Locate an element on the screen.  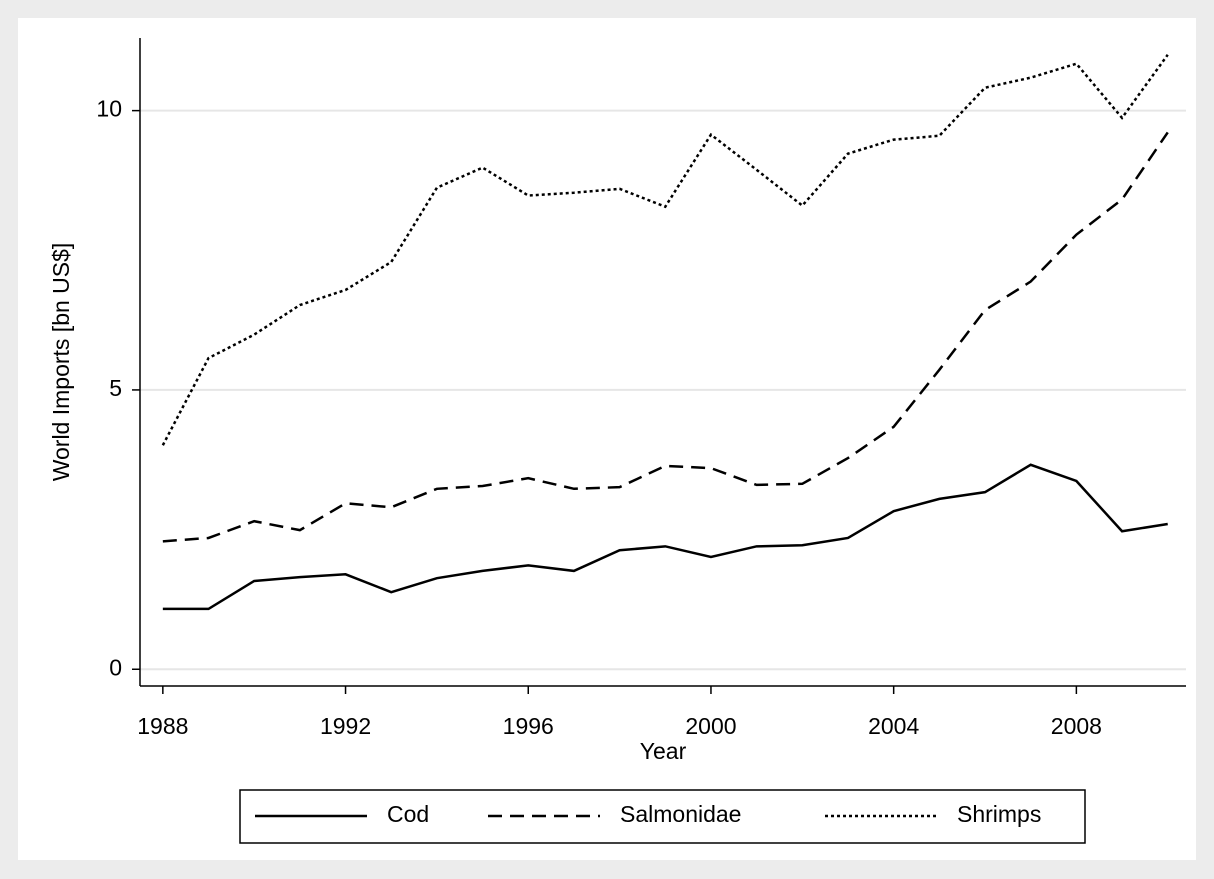
legend-box is located at coordinates (662, 816).